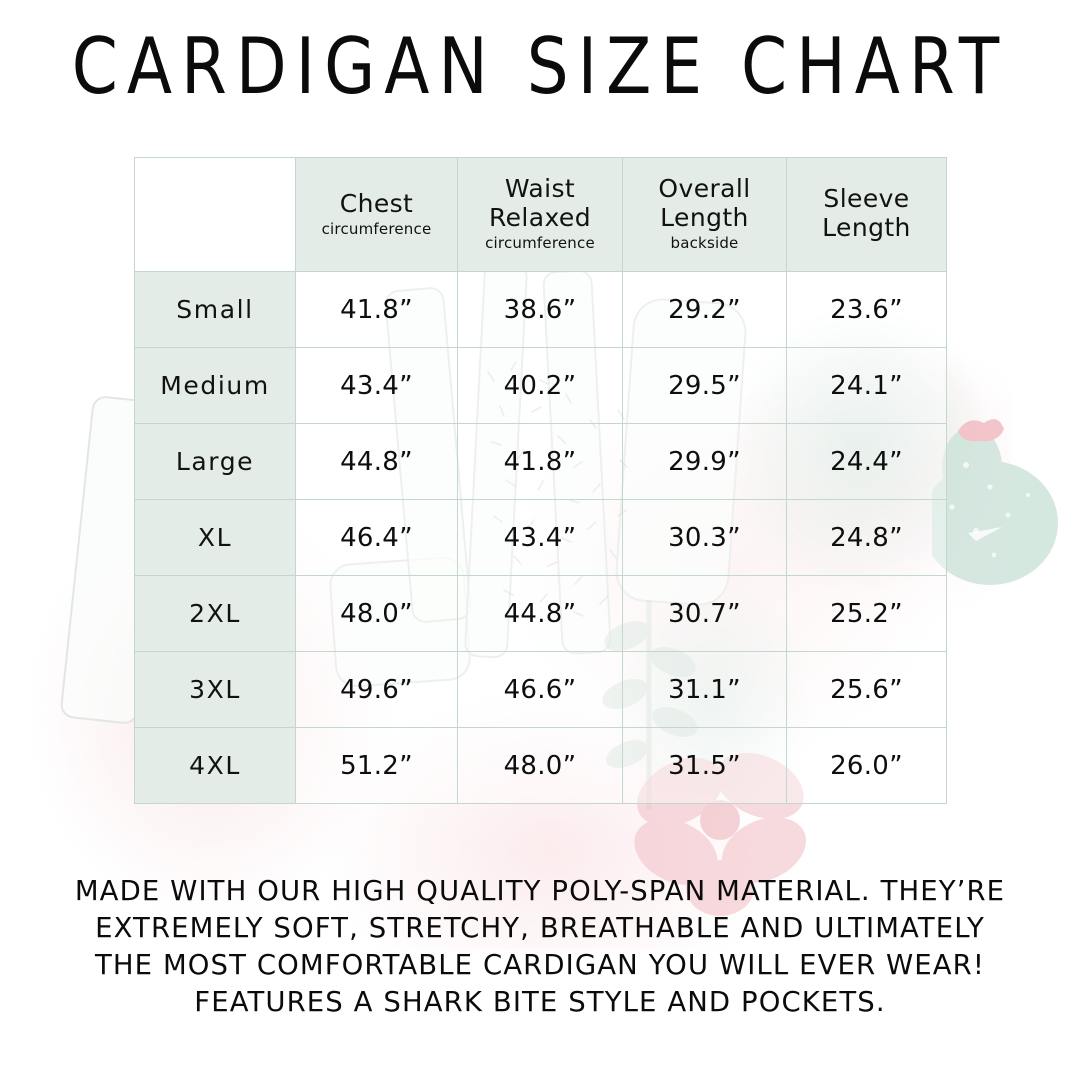 The height and width of the screenshot is (1080, 1080). What do you see at coordinates (215, 214) in the screenshot?
I see `table-corner-cell` at bounding box center [215, 214].